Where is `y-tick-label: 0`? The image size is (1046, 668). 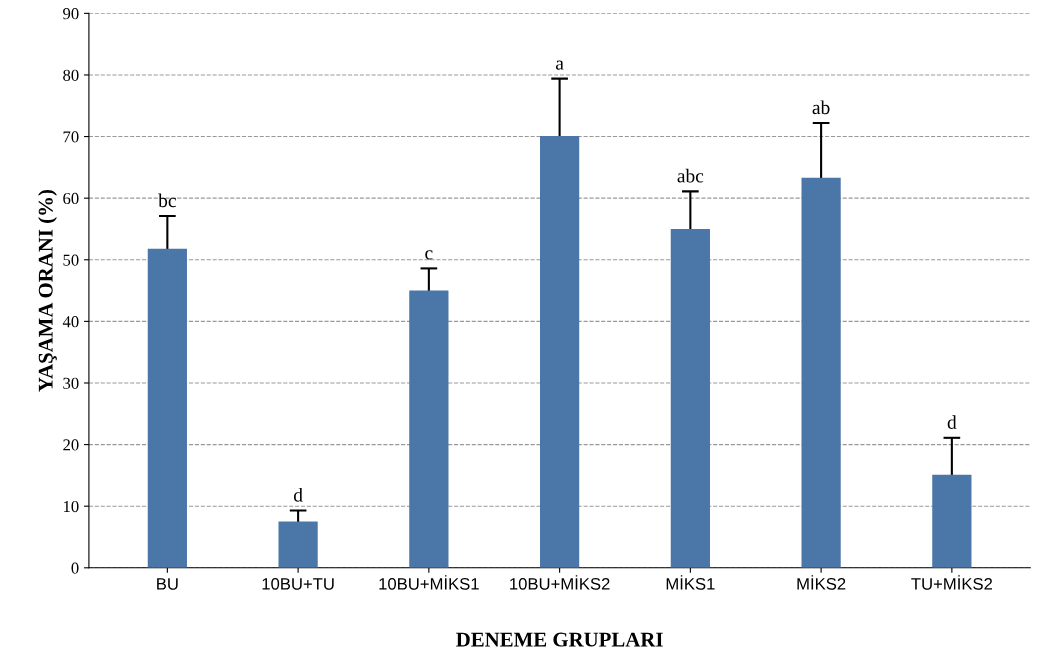 y-tick-label: 0 is located at coordinates (75, 568).